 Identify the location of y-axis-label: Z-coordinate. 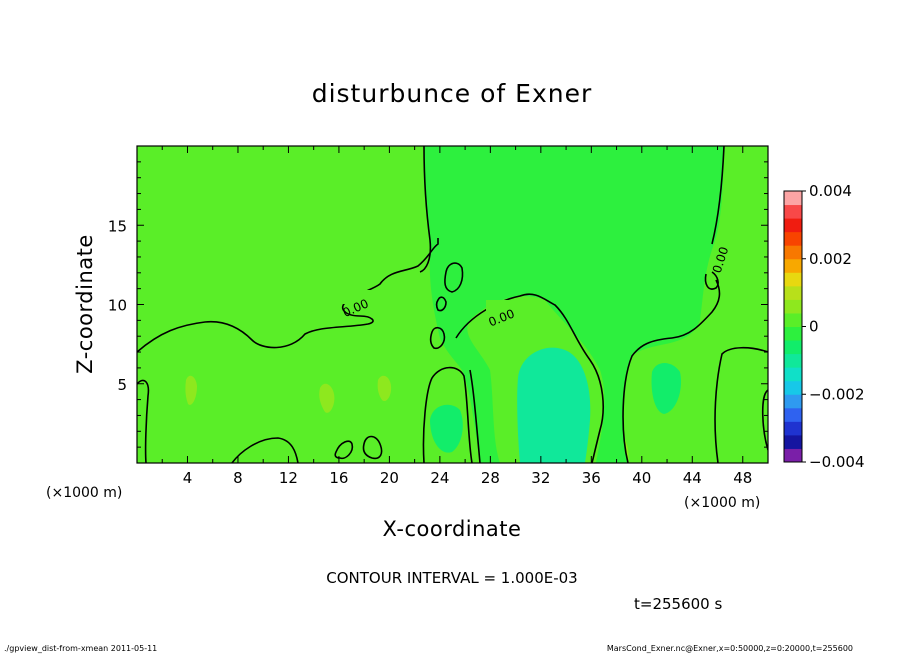
(85, 304).